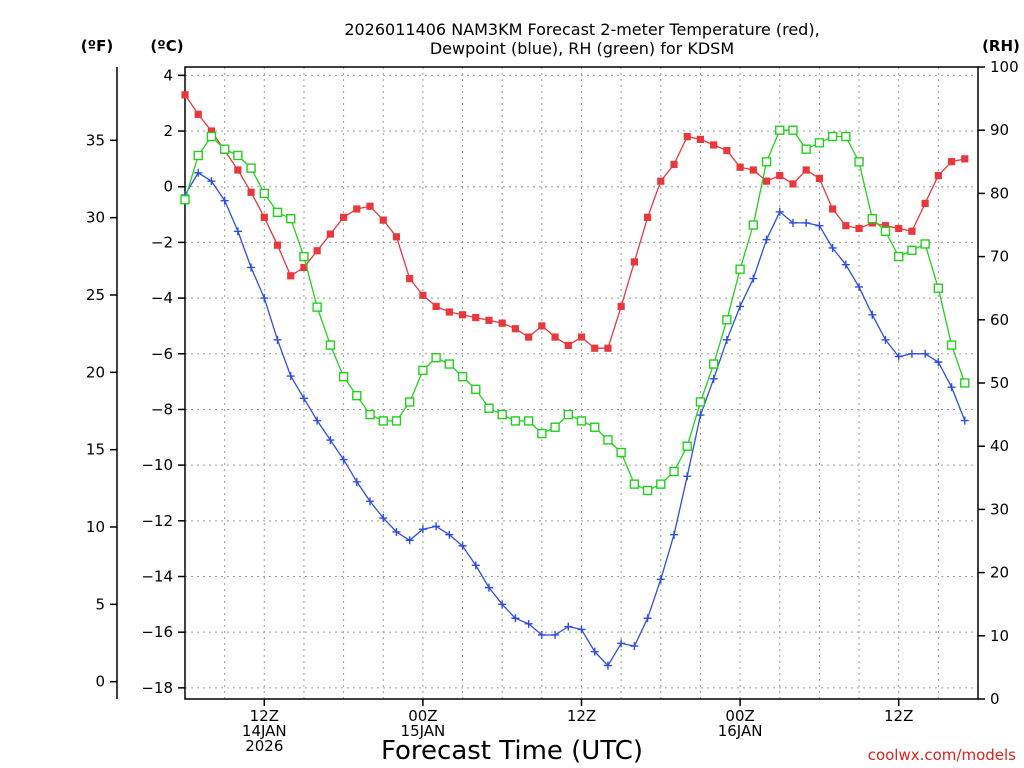 This screenshot has width=1024, height=768. Describe the element at coordinates (1004, 67) in the screenshot. I see `rh-tick-label: 100` at that location.